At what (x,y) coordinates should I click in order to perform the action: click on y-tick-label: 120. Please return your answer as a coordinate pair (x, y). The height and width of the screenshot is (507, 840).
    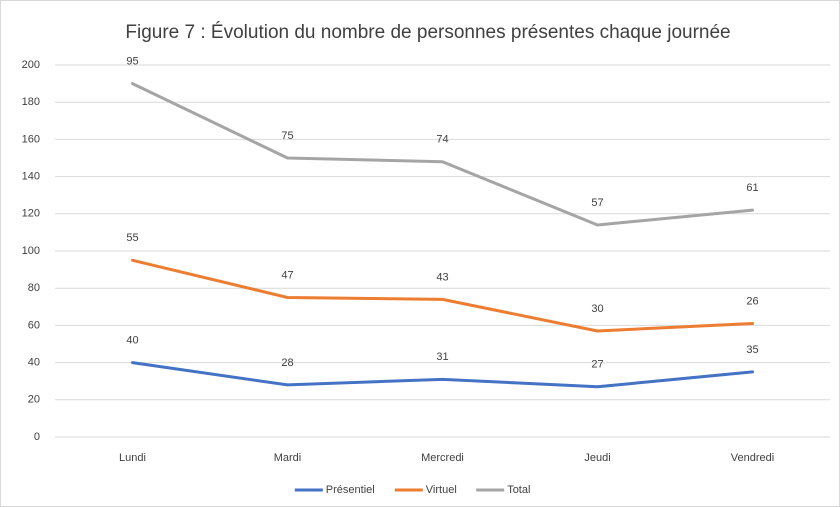
    Looking at the image, I should click on (31, 214).